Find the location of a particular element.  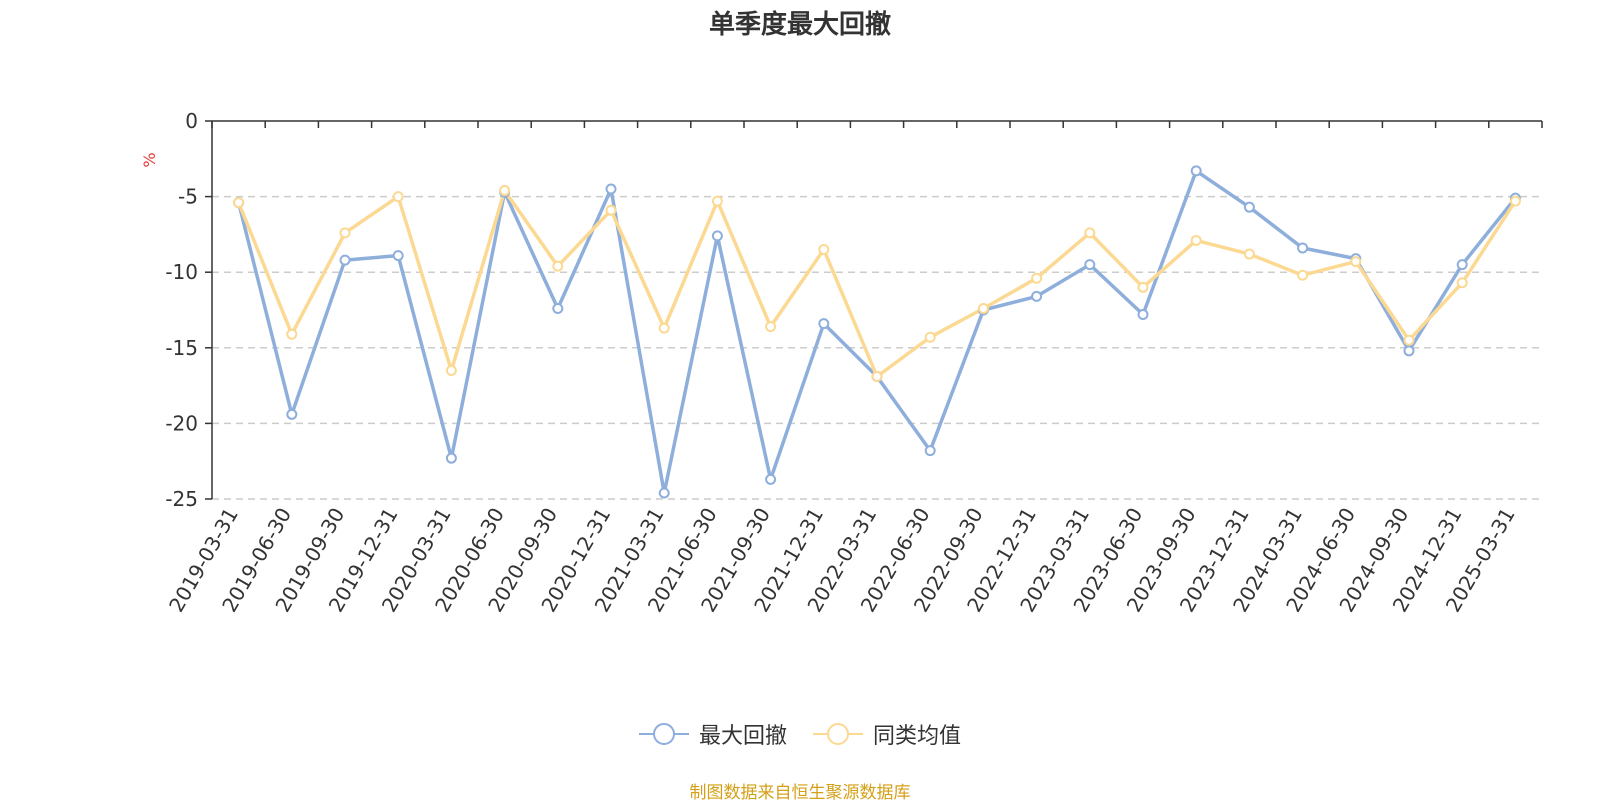

y-tick-label: 0 is located at coordinates (191, 121).